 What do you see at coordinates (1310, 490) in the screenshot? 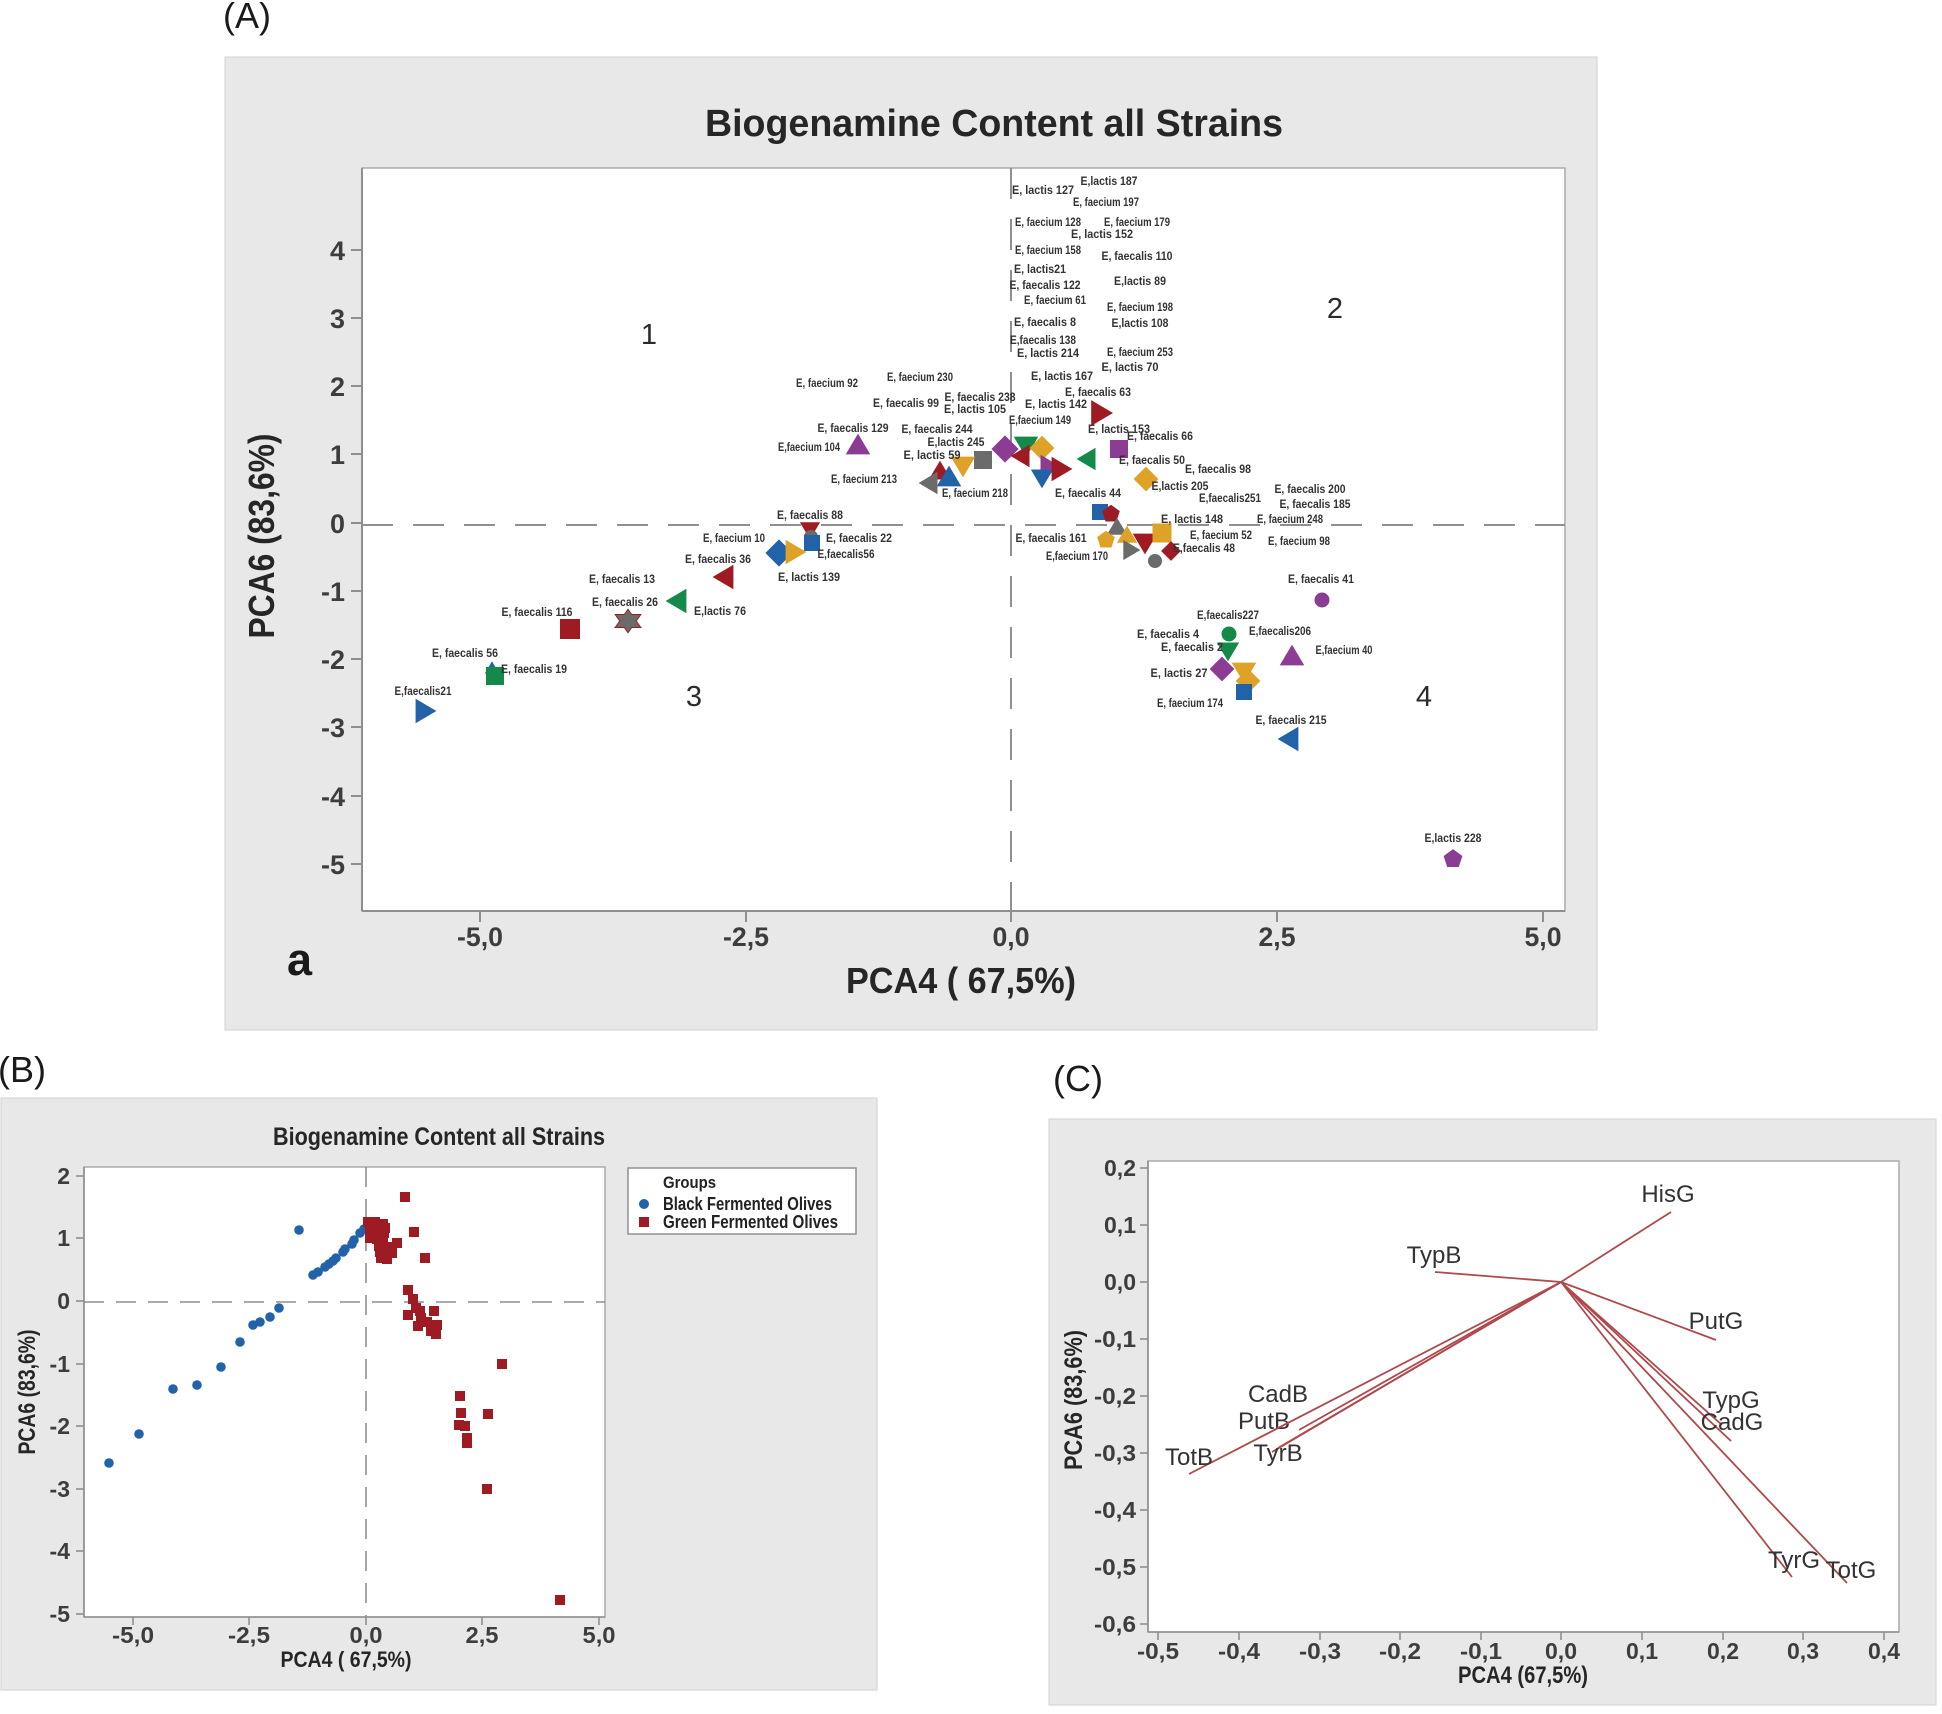
I see `svg-text: E, faecalis 200` at bounding box center [1310, 490].